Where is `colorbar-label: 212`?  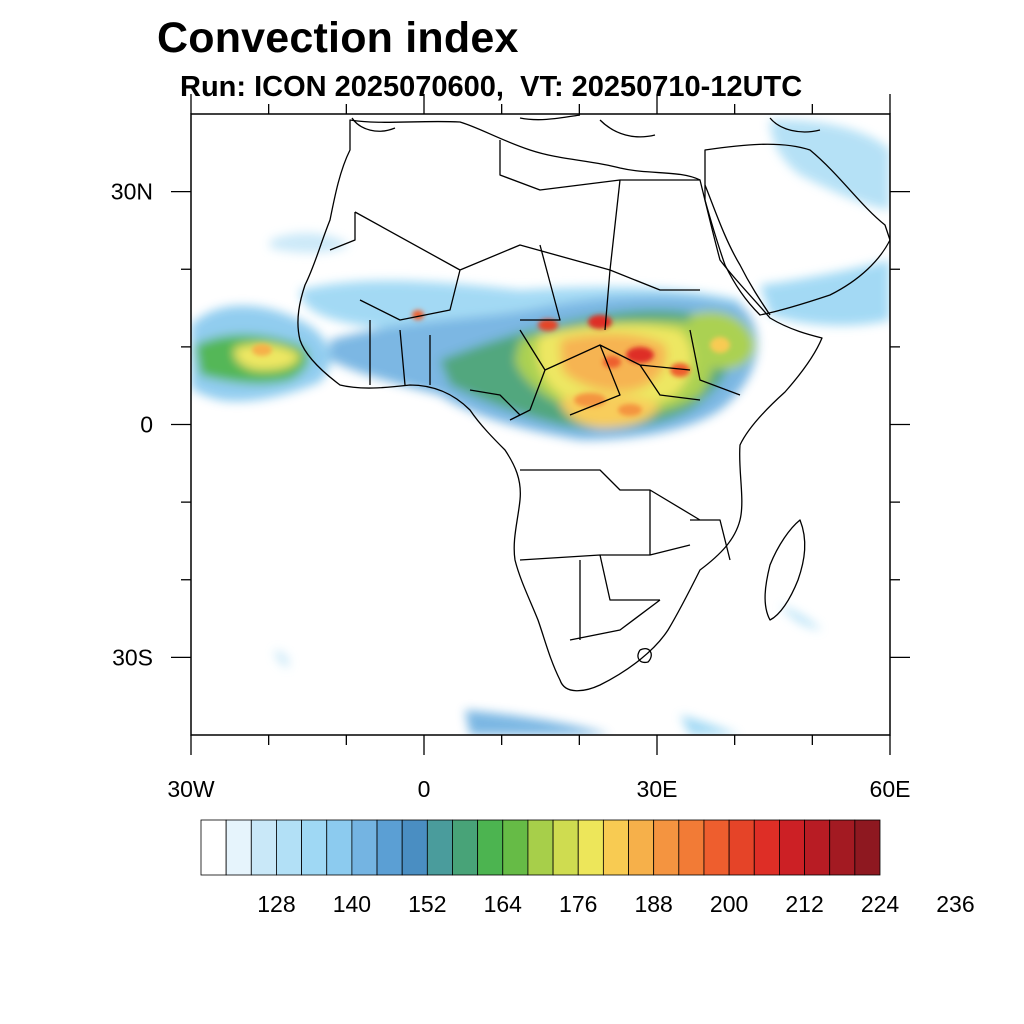 colorbar-label: 212 is located at coordinates (804, 904).